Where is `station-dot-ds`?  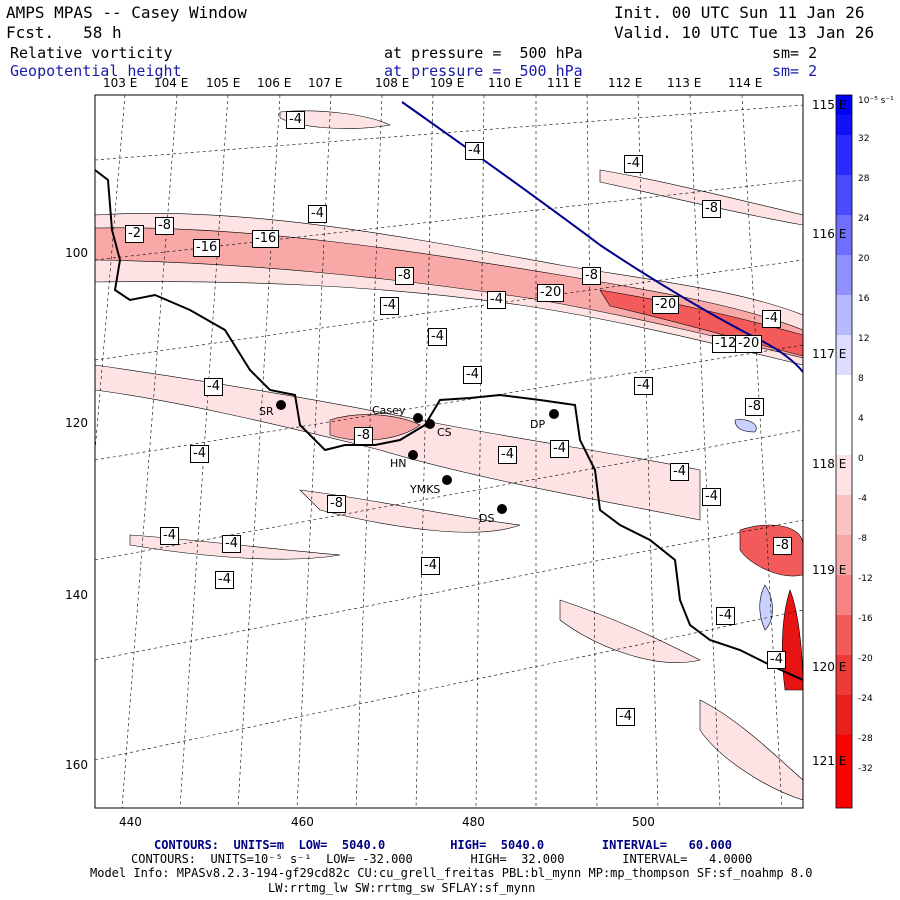
station-dot-ds is located at coordinates (502, 509).